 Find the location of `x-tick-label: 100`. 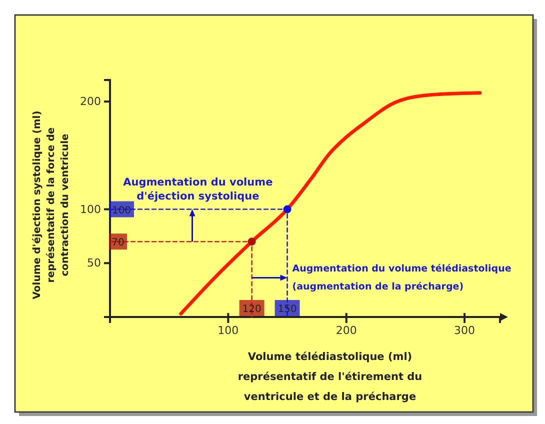

x-tick-label: 100 is located at coordinates (228, 330).